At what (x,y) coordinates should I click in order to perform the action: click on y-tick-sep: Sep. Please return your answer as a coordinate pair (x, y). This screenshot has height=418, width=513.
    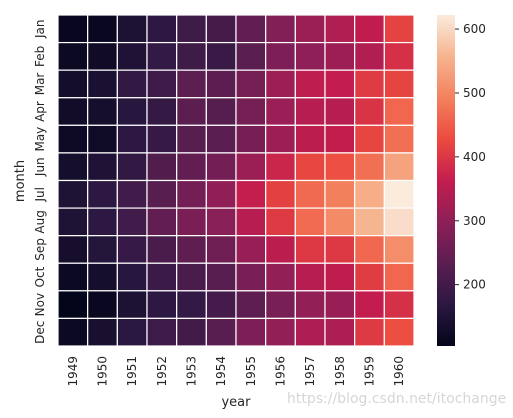
    Looking at the image, I should click on (40, 249).